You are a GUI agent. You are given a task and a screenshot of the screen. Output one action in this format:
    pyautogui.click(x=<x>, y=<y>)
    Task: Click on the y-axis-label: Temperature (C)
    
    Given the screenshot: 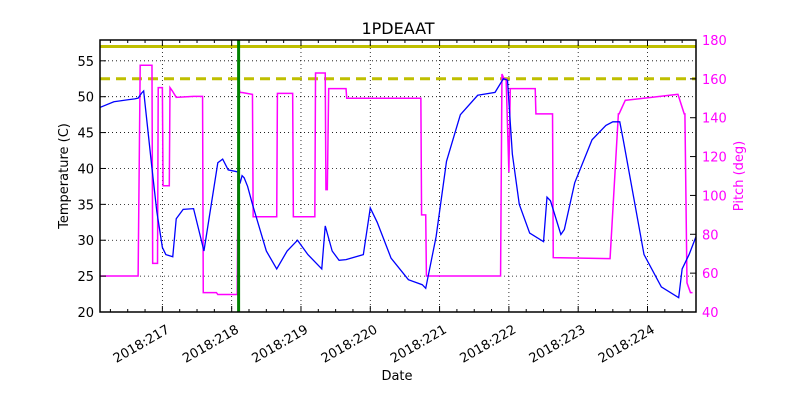 What is the action you would take?
    pyautogui.click(x=64, y=176)
    